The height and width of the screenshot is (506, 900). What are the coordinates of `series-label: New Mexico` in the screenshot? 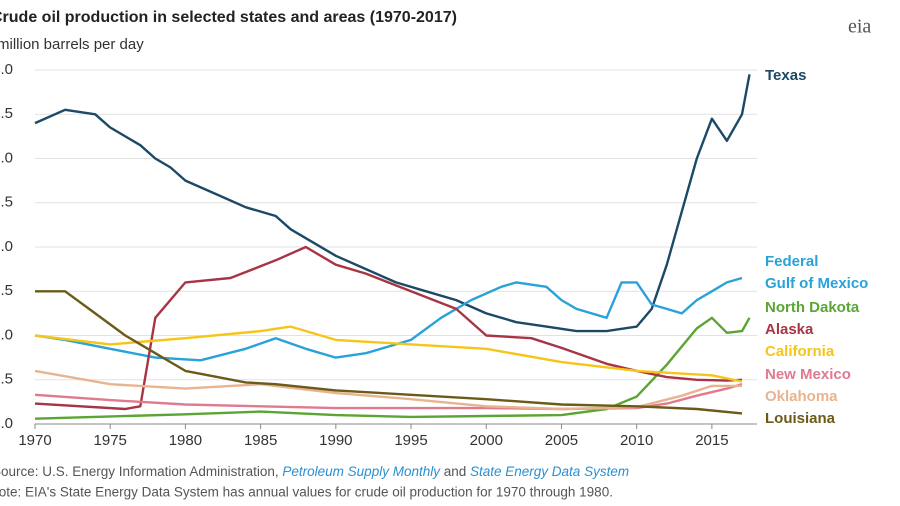 It's located at (808, 374).